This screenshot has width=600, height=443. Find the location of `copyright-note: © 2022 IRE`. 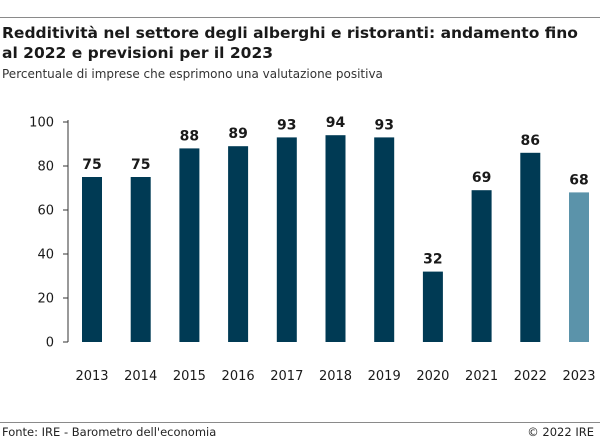

copyright-note: © 2022 IRE is located at coordinates (560, 432).